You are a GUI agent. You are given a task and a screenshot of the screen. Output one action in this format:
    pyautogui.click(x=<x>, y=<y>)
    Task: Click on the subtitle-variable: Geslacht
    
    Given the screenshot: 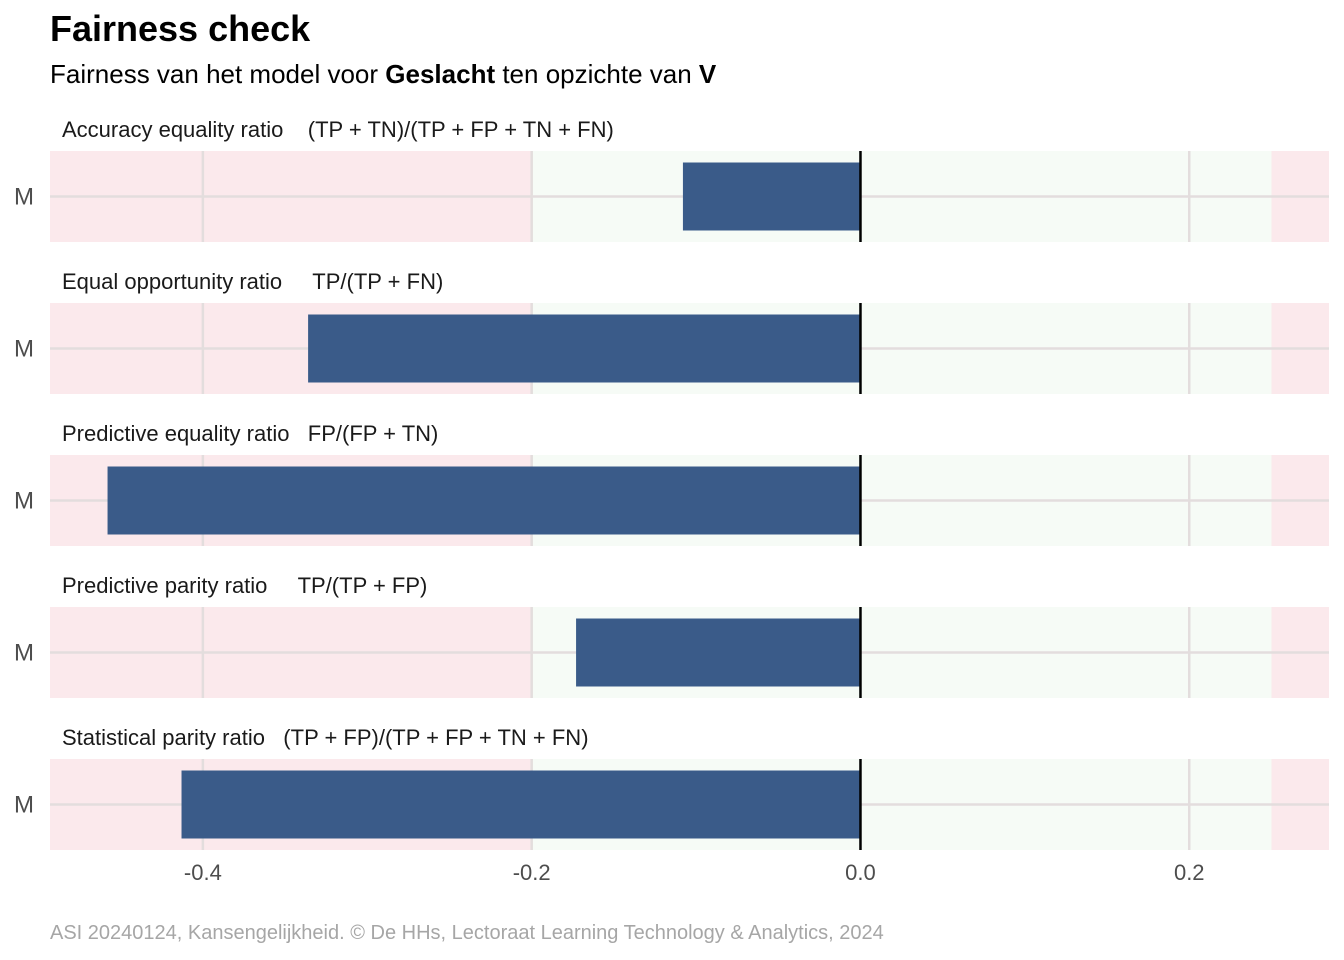 What is the action you would take?
    pyautogui.click(x=440, y=74)
    